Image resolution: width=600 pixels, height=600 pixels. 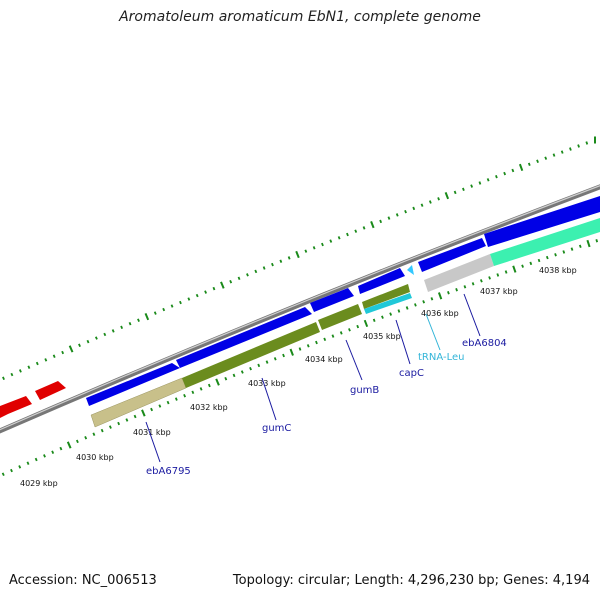 What do you see at coordinates (276, 428) in the screenshot?
I see `gene-label-gumC: gumC` at bounding box center [276, 428].